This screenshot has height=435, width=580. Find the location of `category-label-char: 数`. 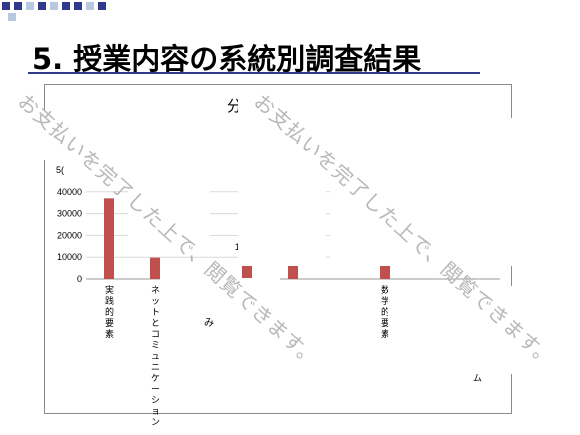

category-label-char: 数 is located at coordinates (385, 290).